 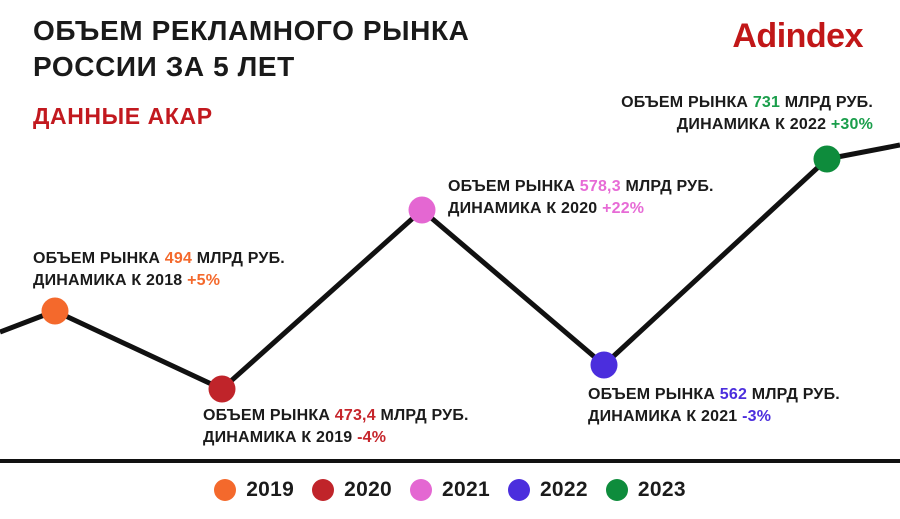 What do you see at coordinates (110, 280) in the screenshot?
I see `dynamics-prefix: ДИНАМИКА К 2018` at bounding box center [110, 280].